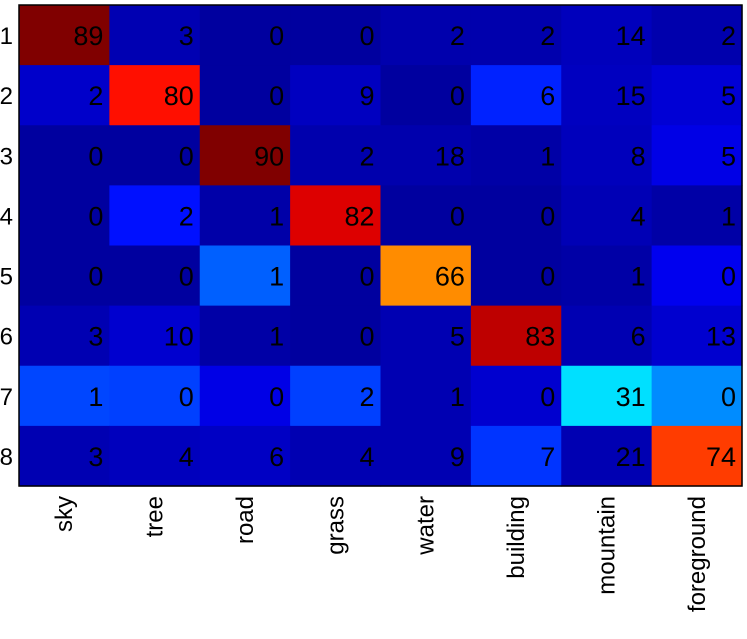 Image resolution: width=747 pixels, height=639 pixels. Describe the element at coordinates (6, 247) in the screenshot. I see `y-axis-tick-labels: 1 2 3 4 5 6 7 8` at that location.